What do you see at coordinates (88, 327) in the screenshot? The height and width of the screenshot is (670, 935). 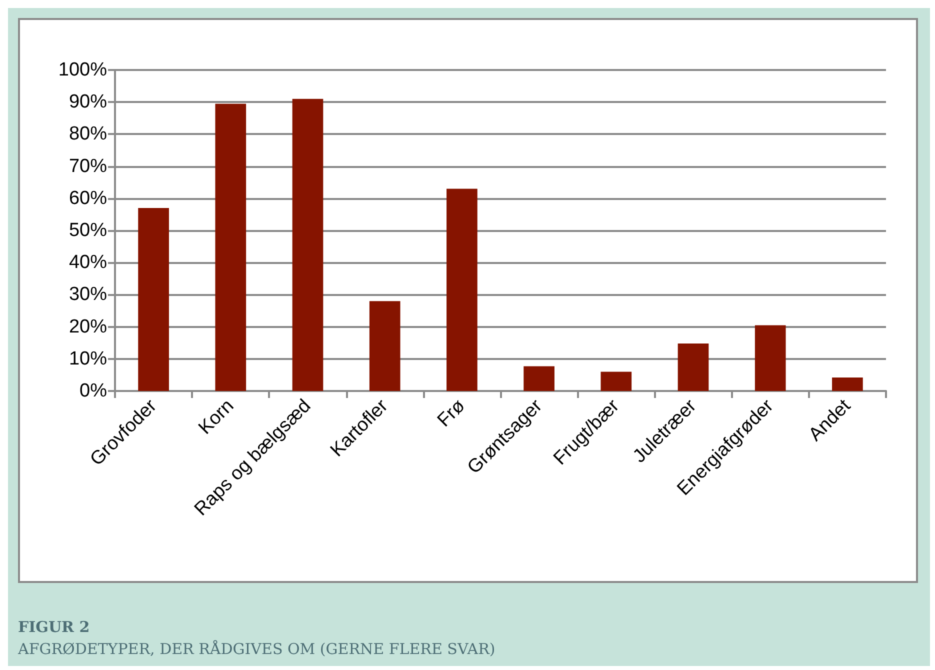 I see `y-tick-label: 20%` at bounding box center [88, 327].